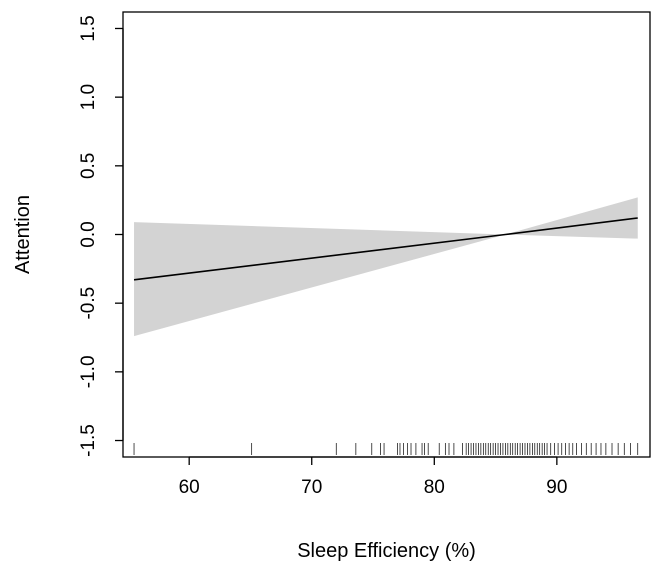 The image size is (658, 577). I want to click on y-tick-label: -1.5, so click(88, 440).